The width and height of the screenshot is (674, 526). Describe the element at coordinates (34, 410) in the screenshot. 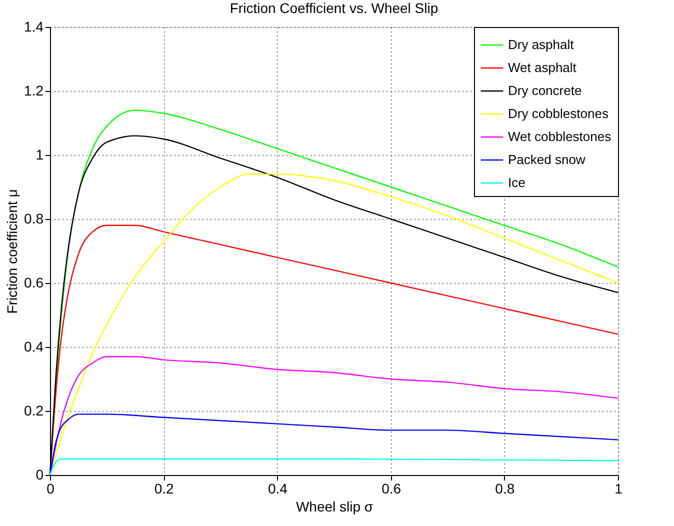

I see `y-tick-label: 0.2` at that location.